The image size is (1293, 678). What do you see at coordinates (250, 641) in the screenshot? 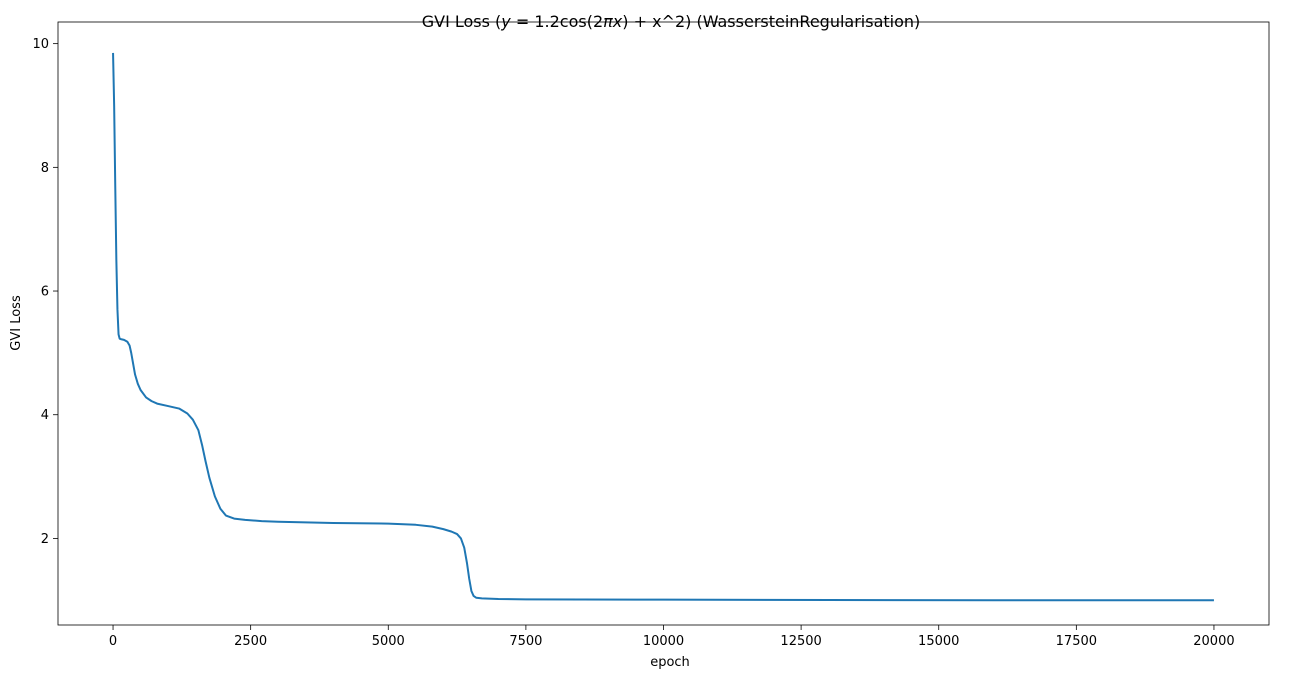
I see `x-tick-label: 2500` at bounding box center [250, 641].